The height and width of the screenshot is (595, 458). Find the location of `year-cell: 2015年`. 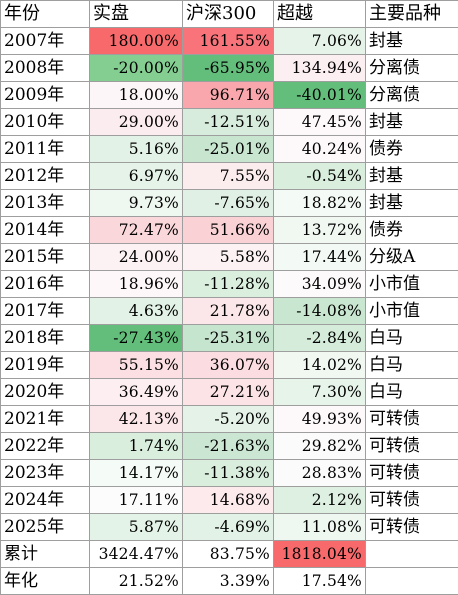

year-cell: 2015年 is located at coordinates (45, 257).